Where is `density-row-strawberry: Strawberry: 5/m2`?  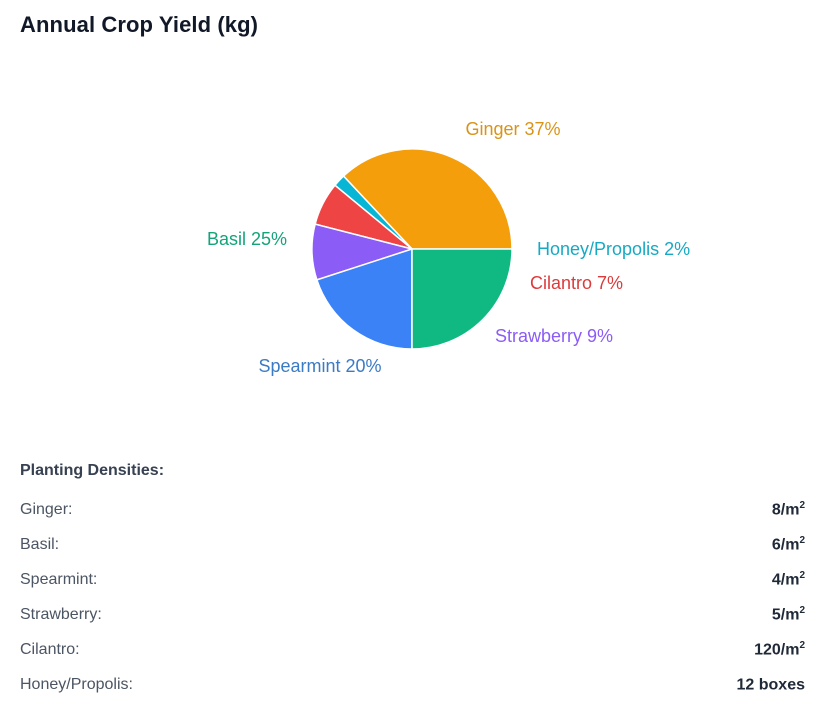
density-row-strawberry: Strawberry: 5/m2 is located at coordinates (412, 622).